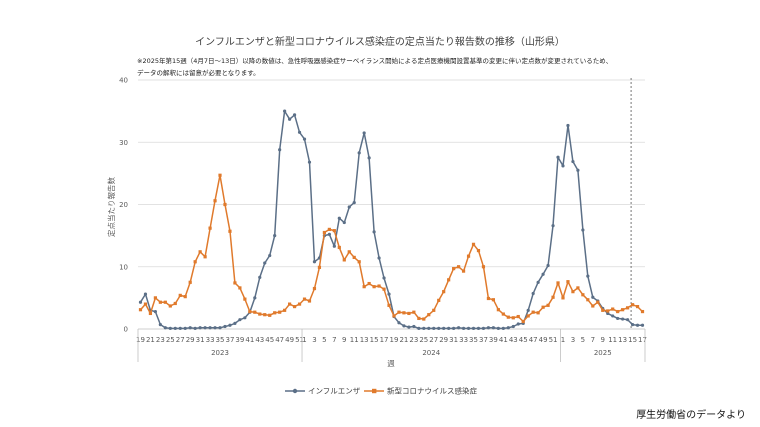 The image size is (760, 427). What do you see at coordinates (123, 205) in the screenshot?
I see `y-tick-label: 20` at bounding box center [123, 205].